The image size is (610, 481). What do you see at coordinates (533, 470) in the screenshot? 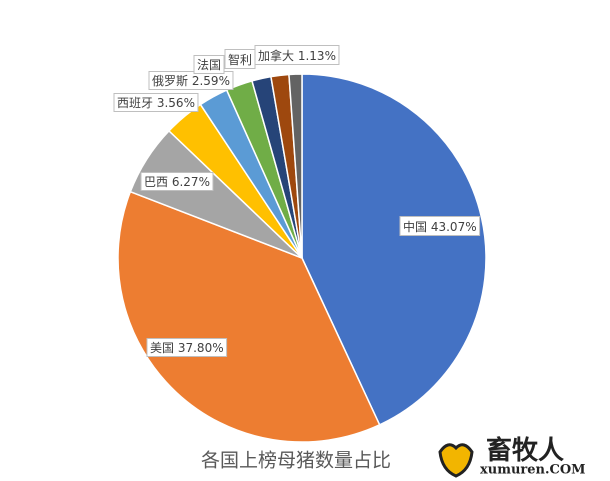
I see `watermark-site: xumuren.COM` at bounding box center [533, 470].